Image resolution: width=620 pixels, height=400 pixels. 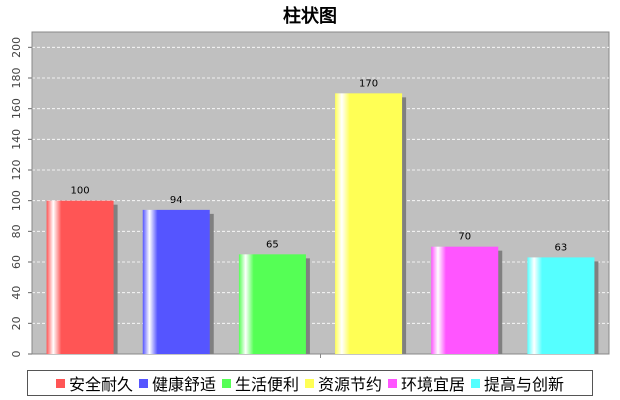 I want to click on legend-label: 提高与创新, so click(x=524, y=384).